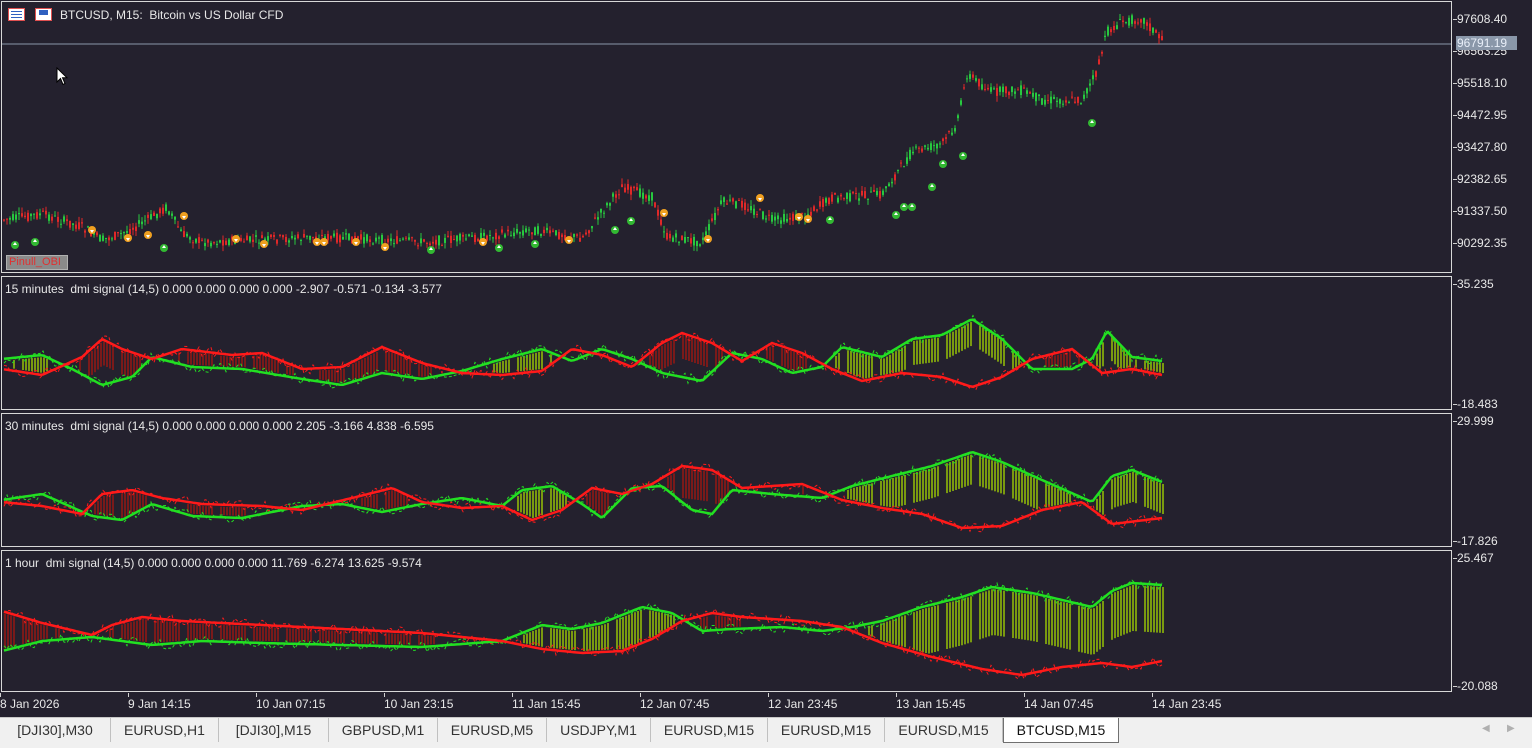  I want to click on tab-eurusd-m5: EURUSD,M5, so click(492, 730).